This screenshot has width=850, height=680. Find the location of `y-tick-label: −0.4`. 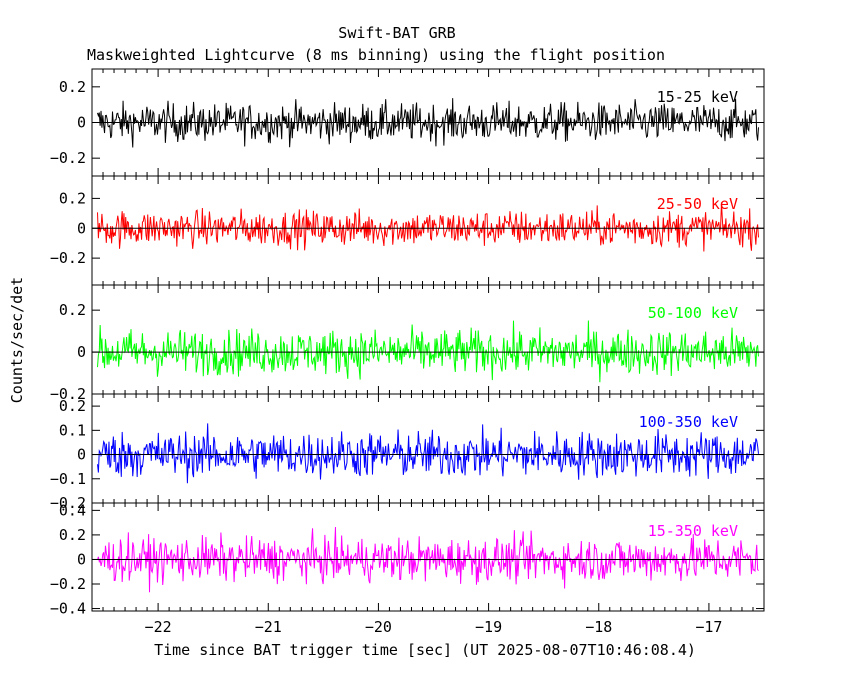

y-tick-label: −0.4 is located at coordinates (68, 609).